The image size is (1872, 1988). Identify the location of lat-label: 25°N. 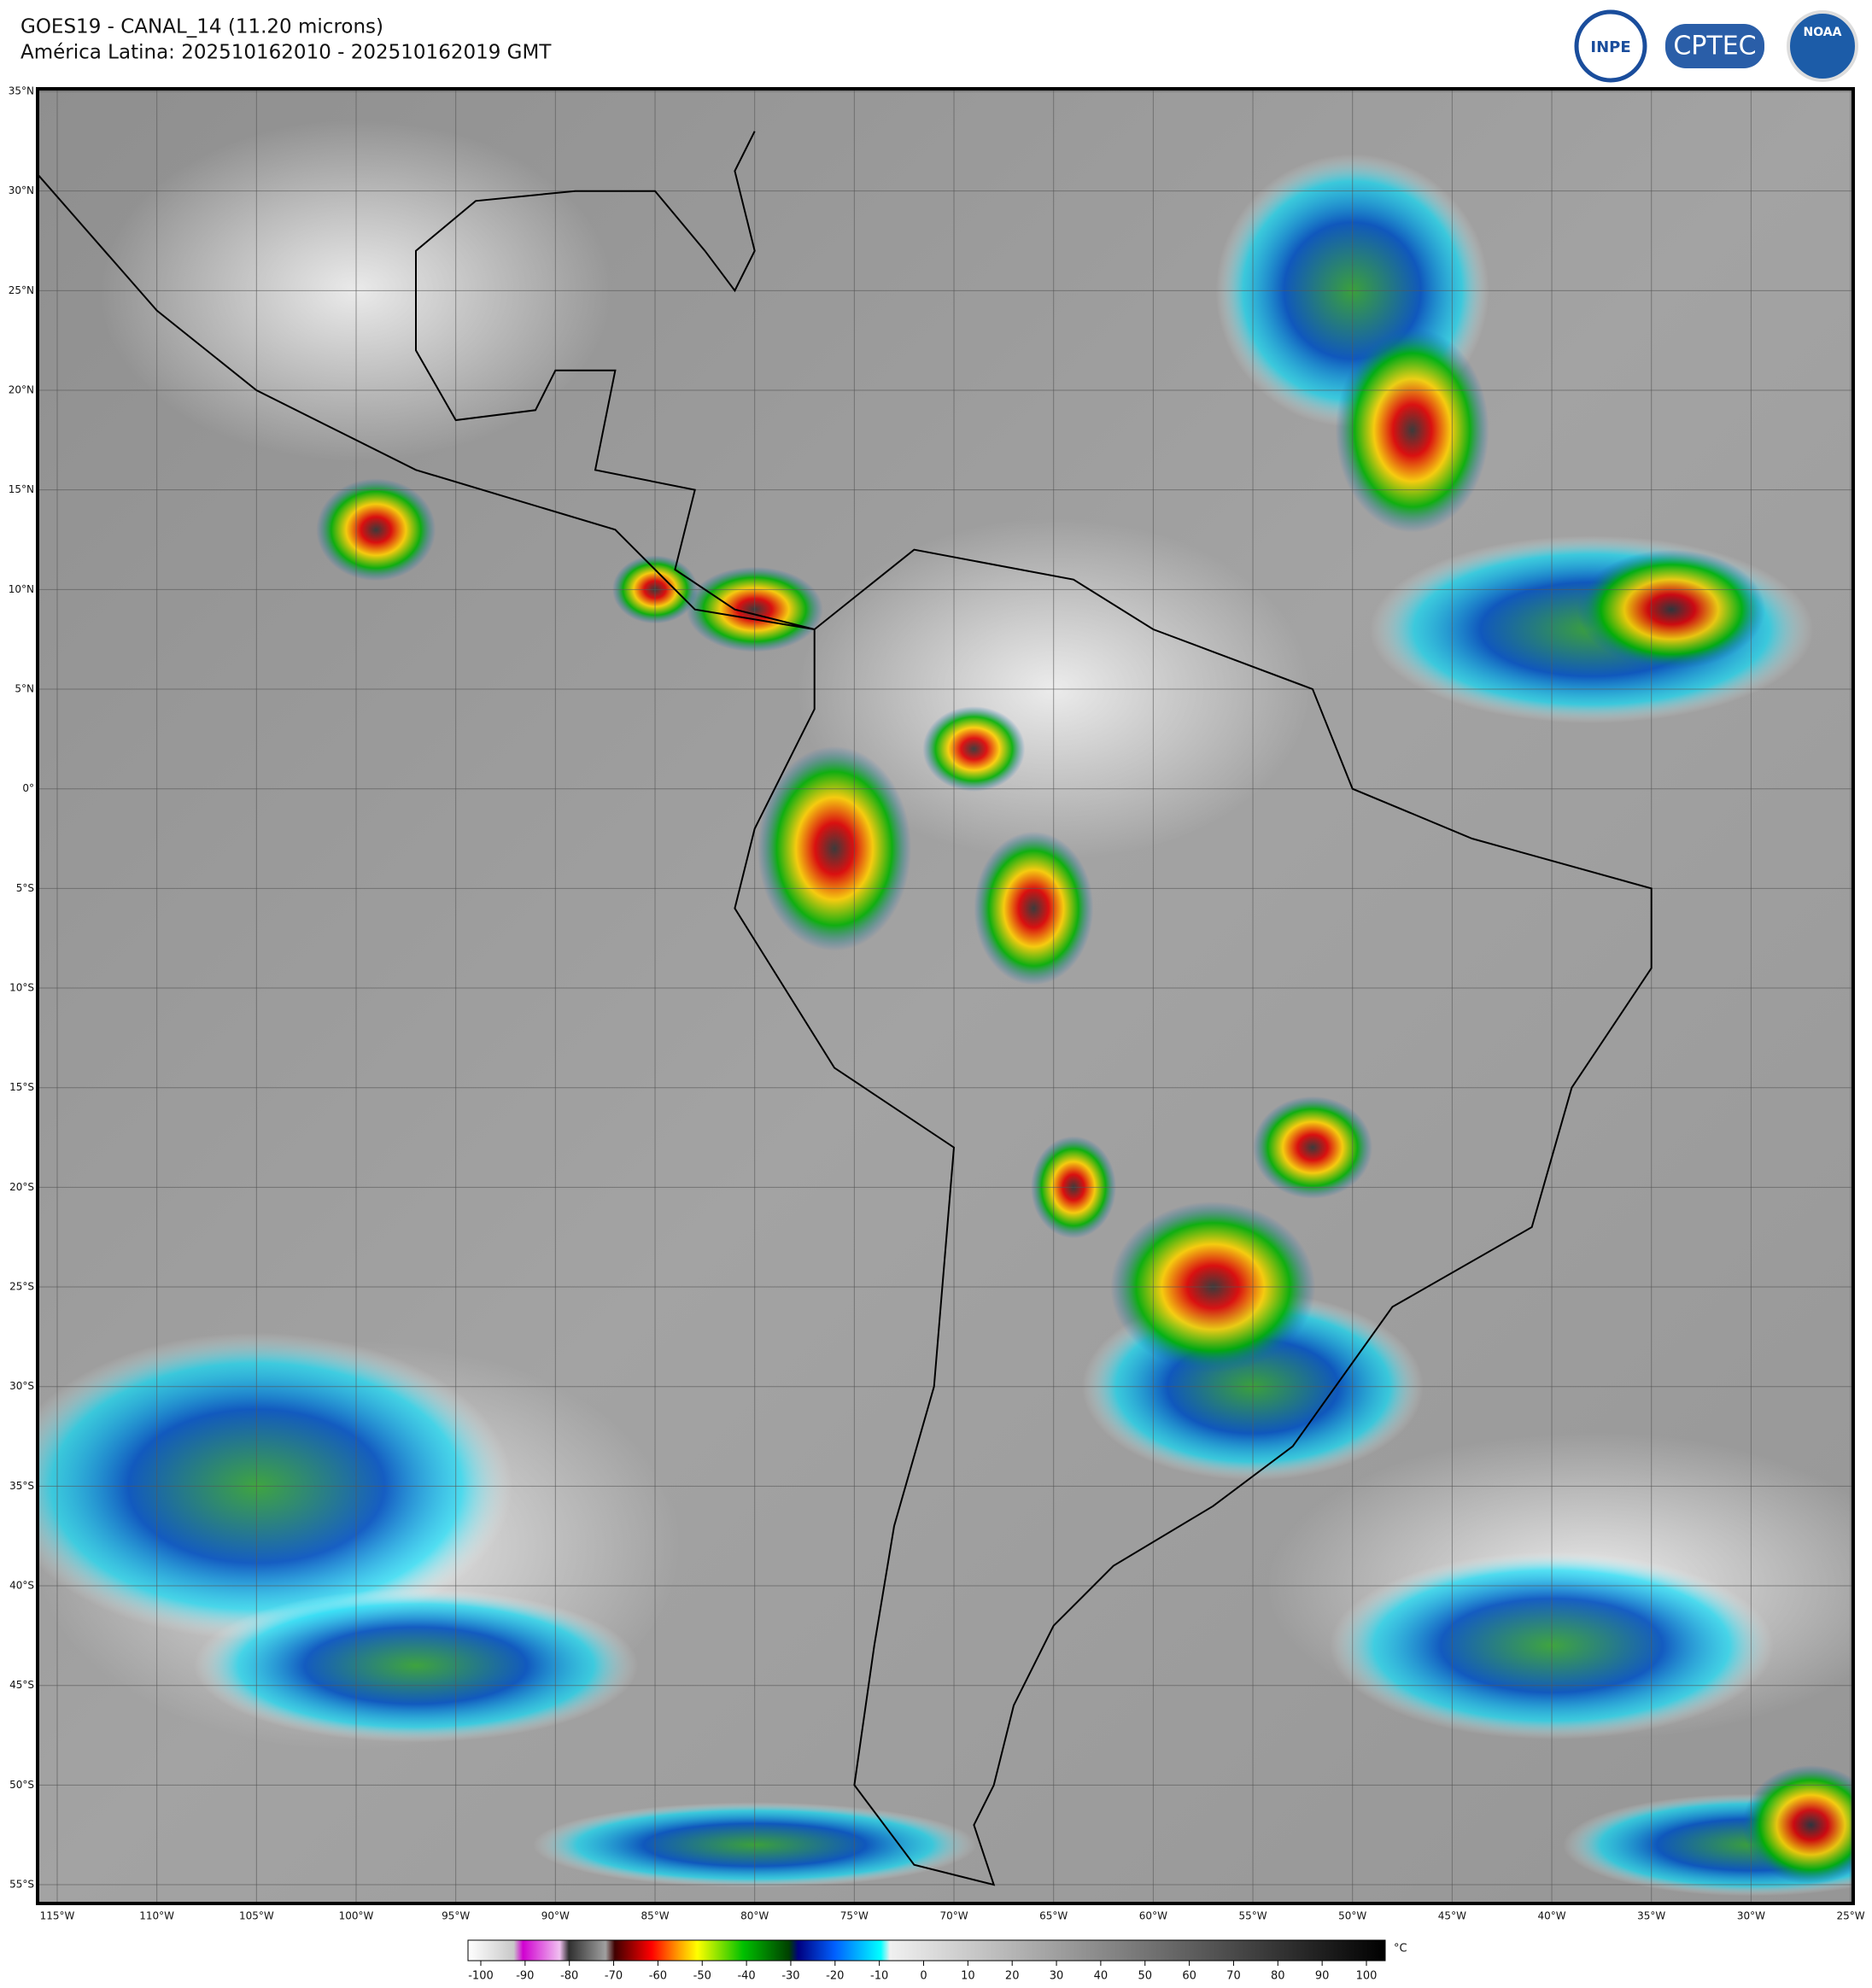
(21, 290).